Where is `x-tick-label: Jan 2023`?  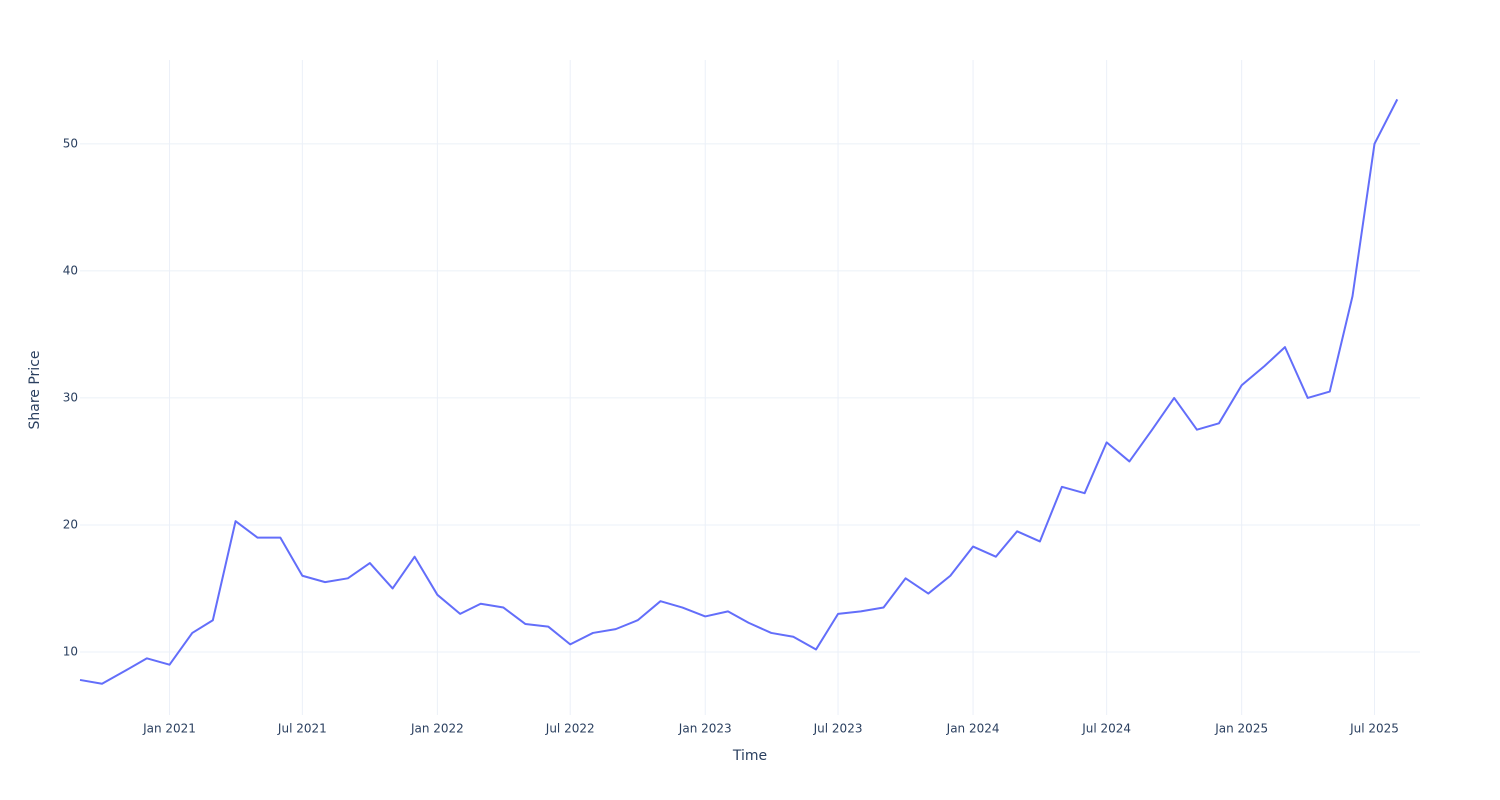 x-tick-label: Jan 2023 is located at coordinates (705, 729).